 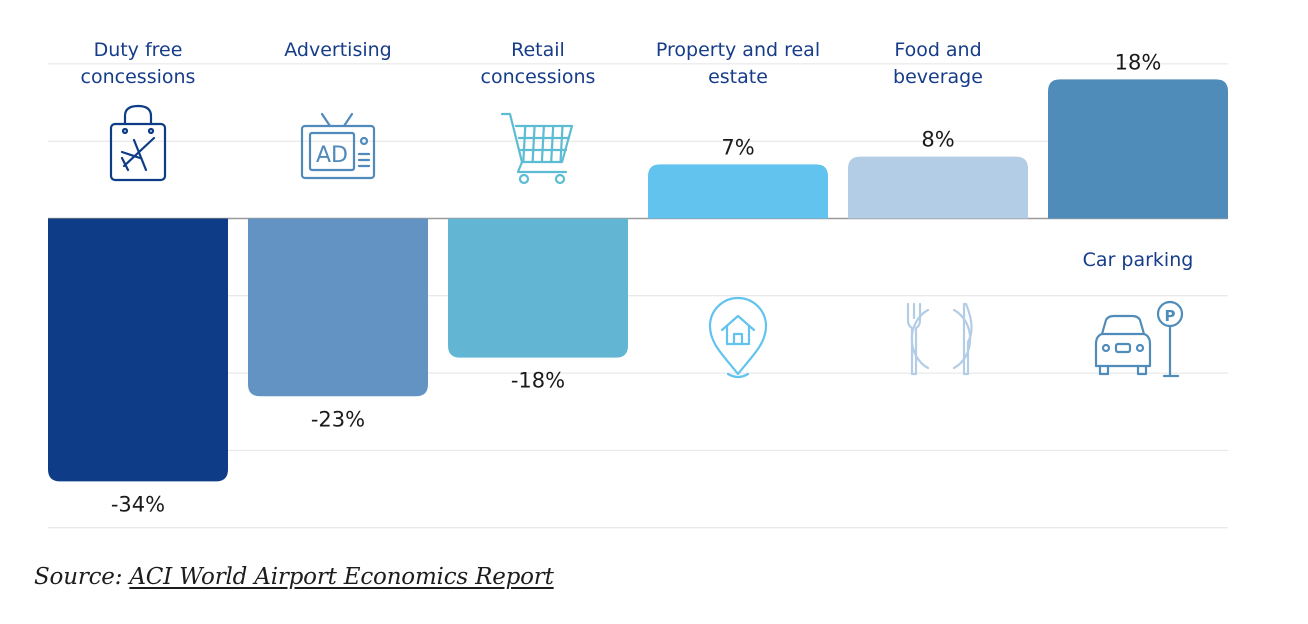 I want to click on category-label: Retail, so click(x=538, y=50).